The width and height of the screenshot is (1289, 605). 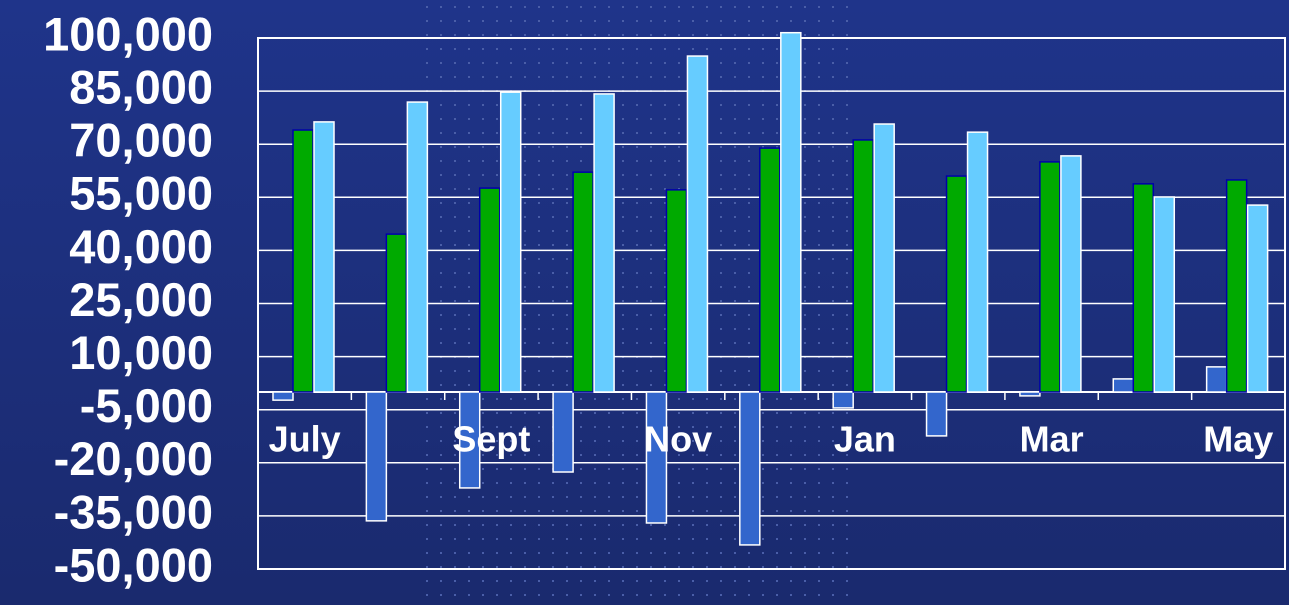 I want to click on x-tick-label: Mar, so click(x=1052, y=439).